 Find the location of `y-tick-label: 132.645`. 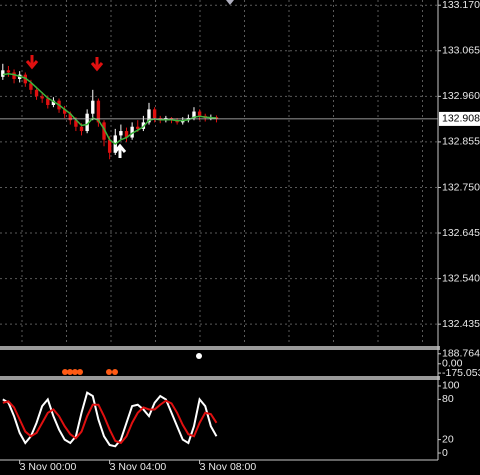

y-tick-label: 132.645 is located at coordinates (461, 233).